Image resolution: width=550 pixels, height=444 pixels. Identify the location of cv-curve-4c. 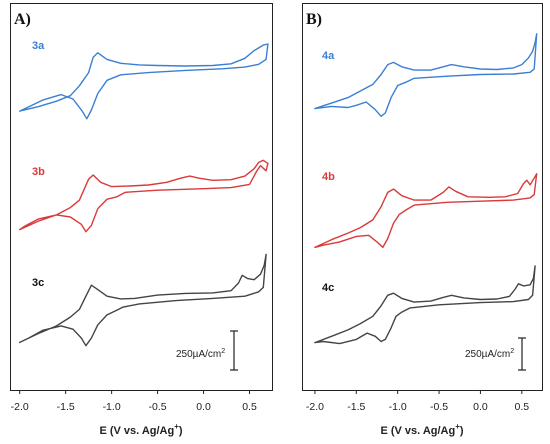
(425, 305).